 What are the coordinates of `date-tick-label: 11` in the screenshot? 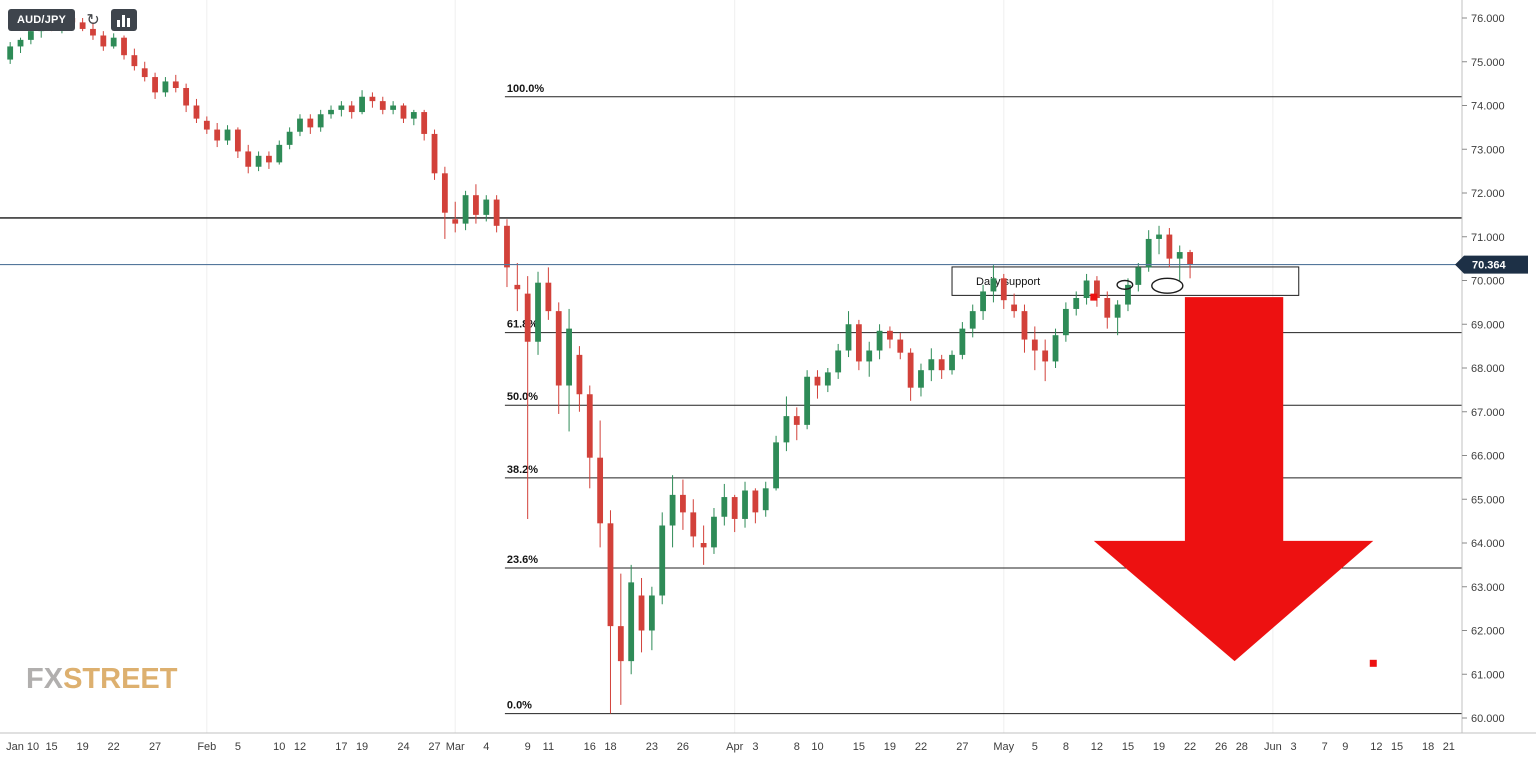 It's located at (548, 747).